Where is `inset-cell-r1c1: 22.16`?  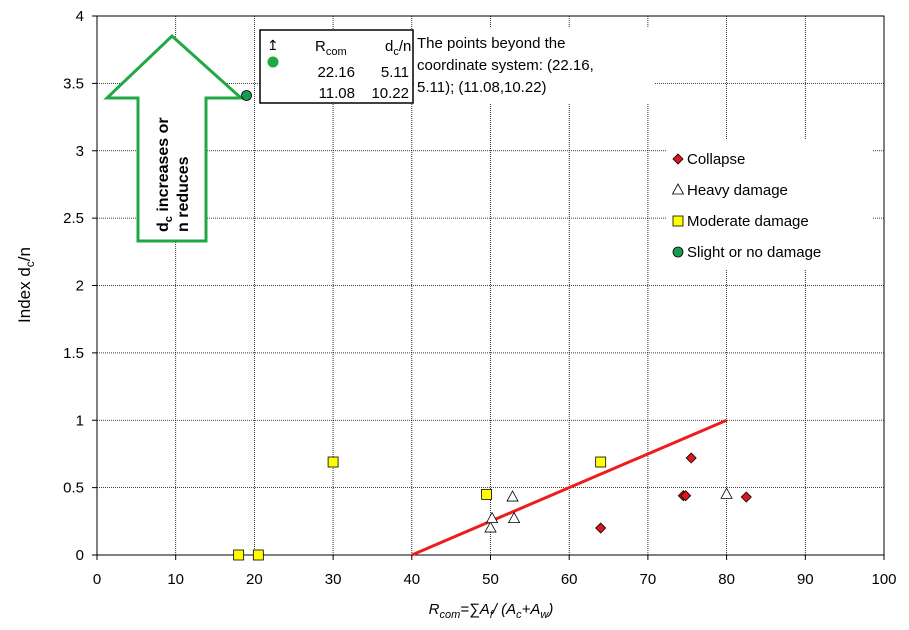
inset-cell-r1c1: 22.16 is located at coordinates (336, 72).